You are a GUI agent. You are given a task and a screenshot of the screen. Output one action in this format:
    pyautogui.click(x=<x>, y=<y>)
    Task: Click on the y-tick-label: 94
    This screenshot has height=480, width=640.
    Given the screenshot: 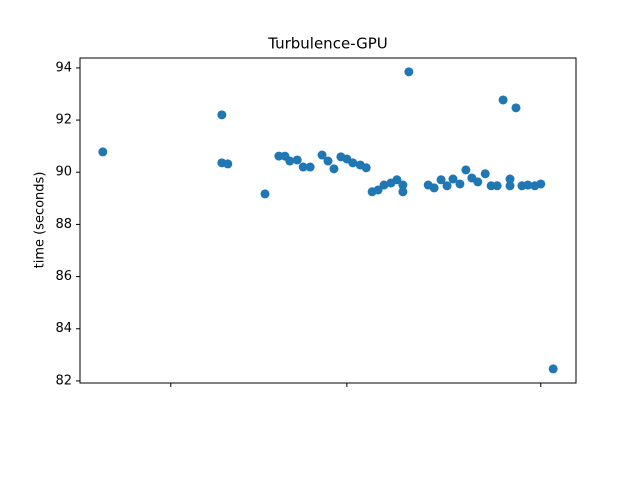 What is the action you would take?
    pyautogui.click(x=63, y=67)
    